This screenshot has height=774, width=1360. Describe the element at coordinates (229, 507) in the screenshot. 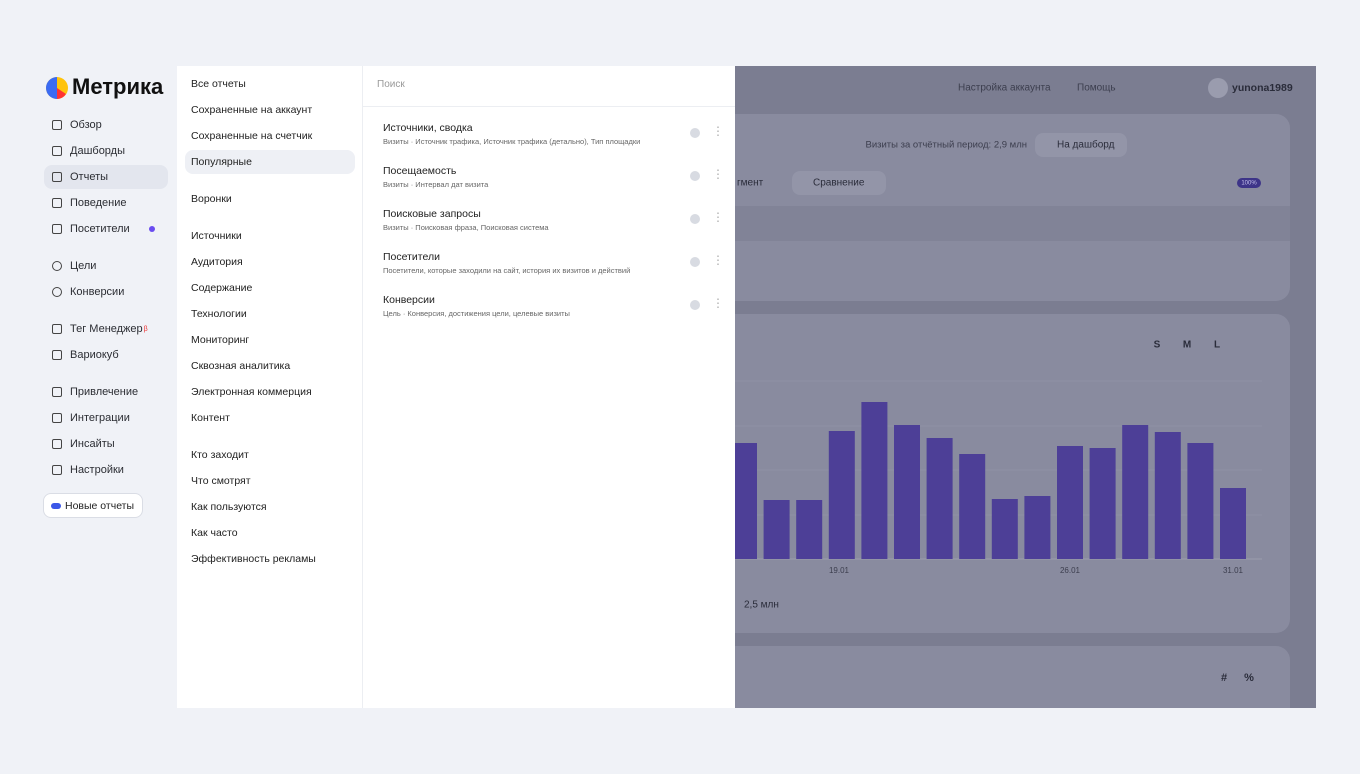

I see `menu-item: Как пользуются` at that location.